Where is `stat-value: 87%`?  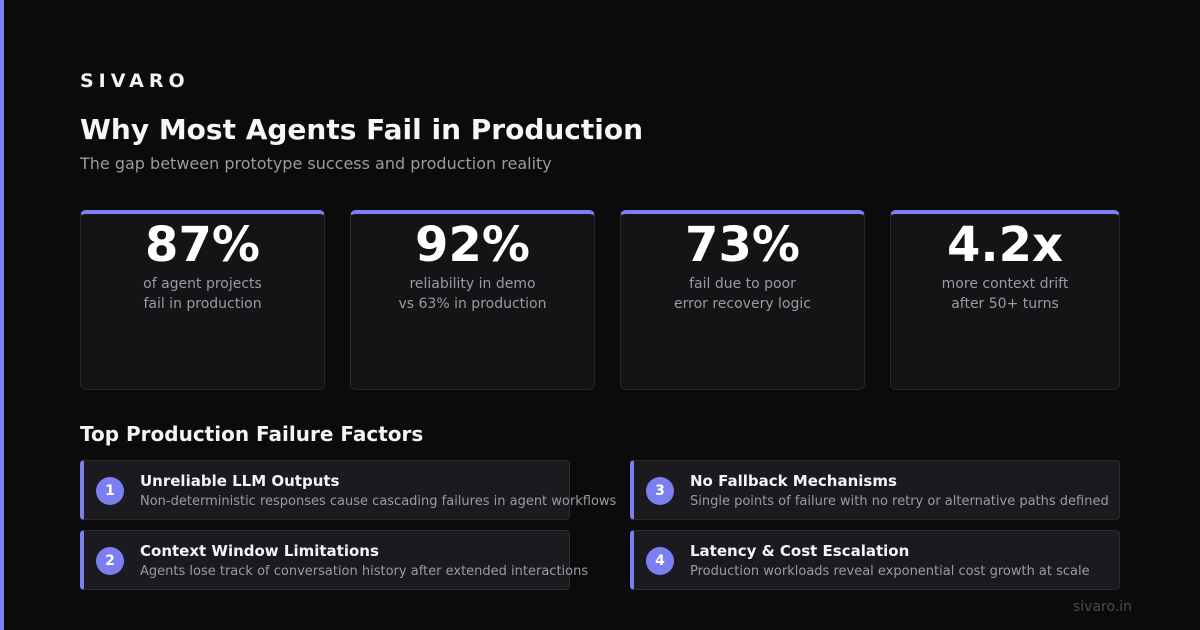 stat-value: 87% is located at coordinates (202, 245).